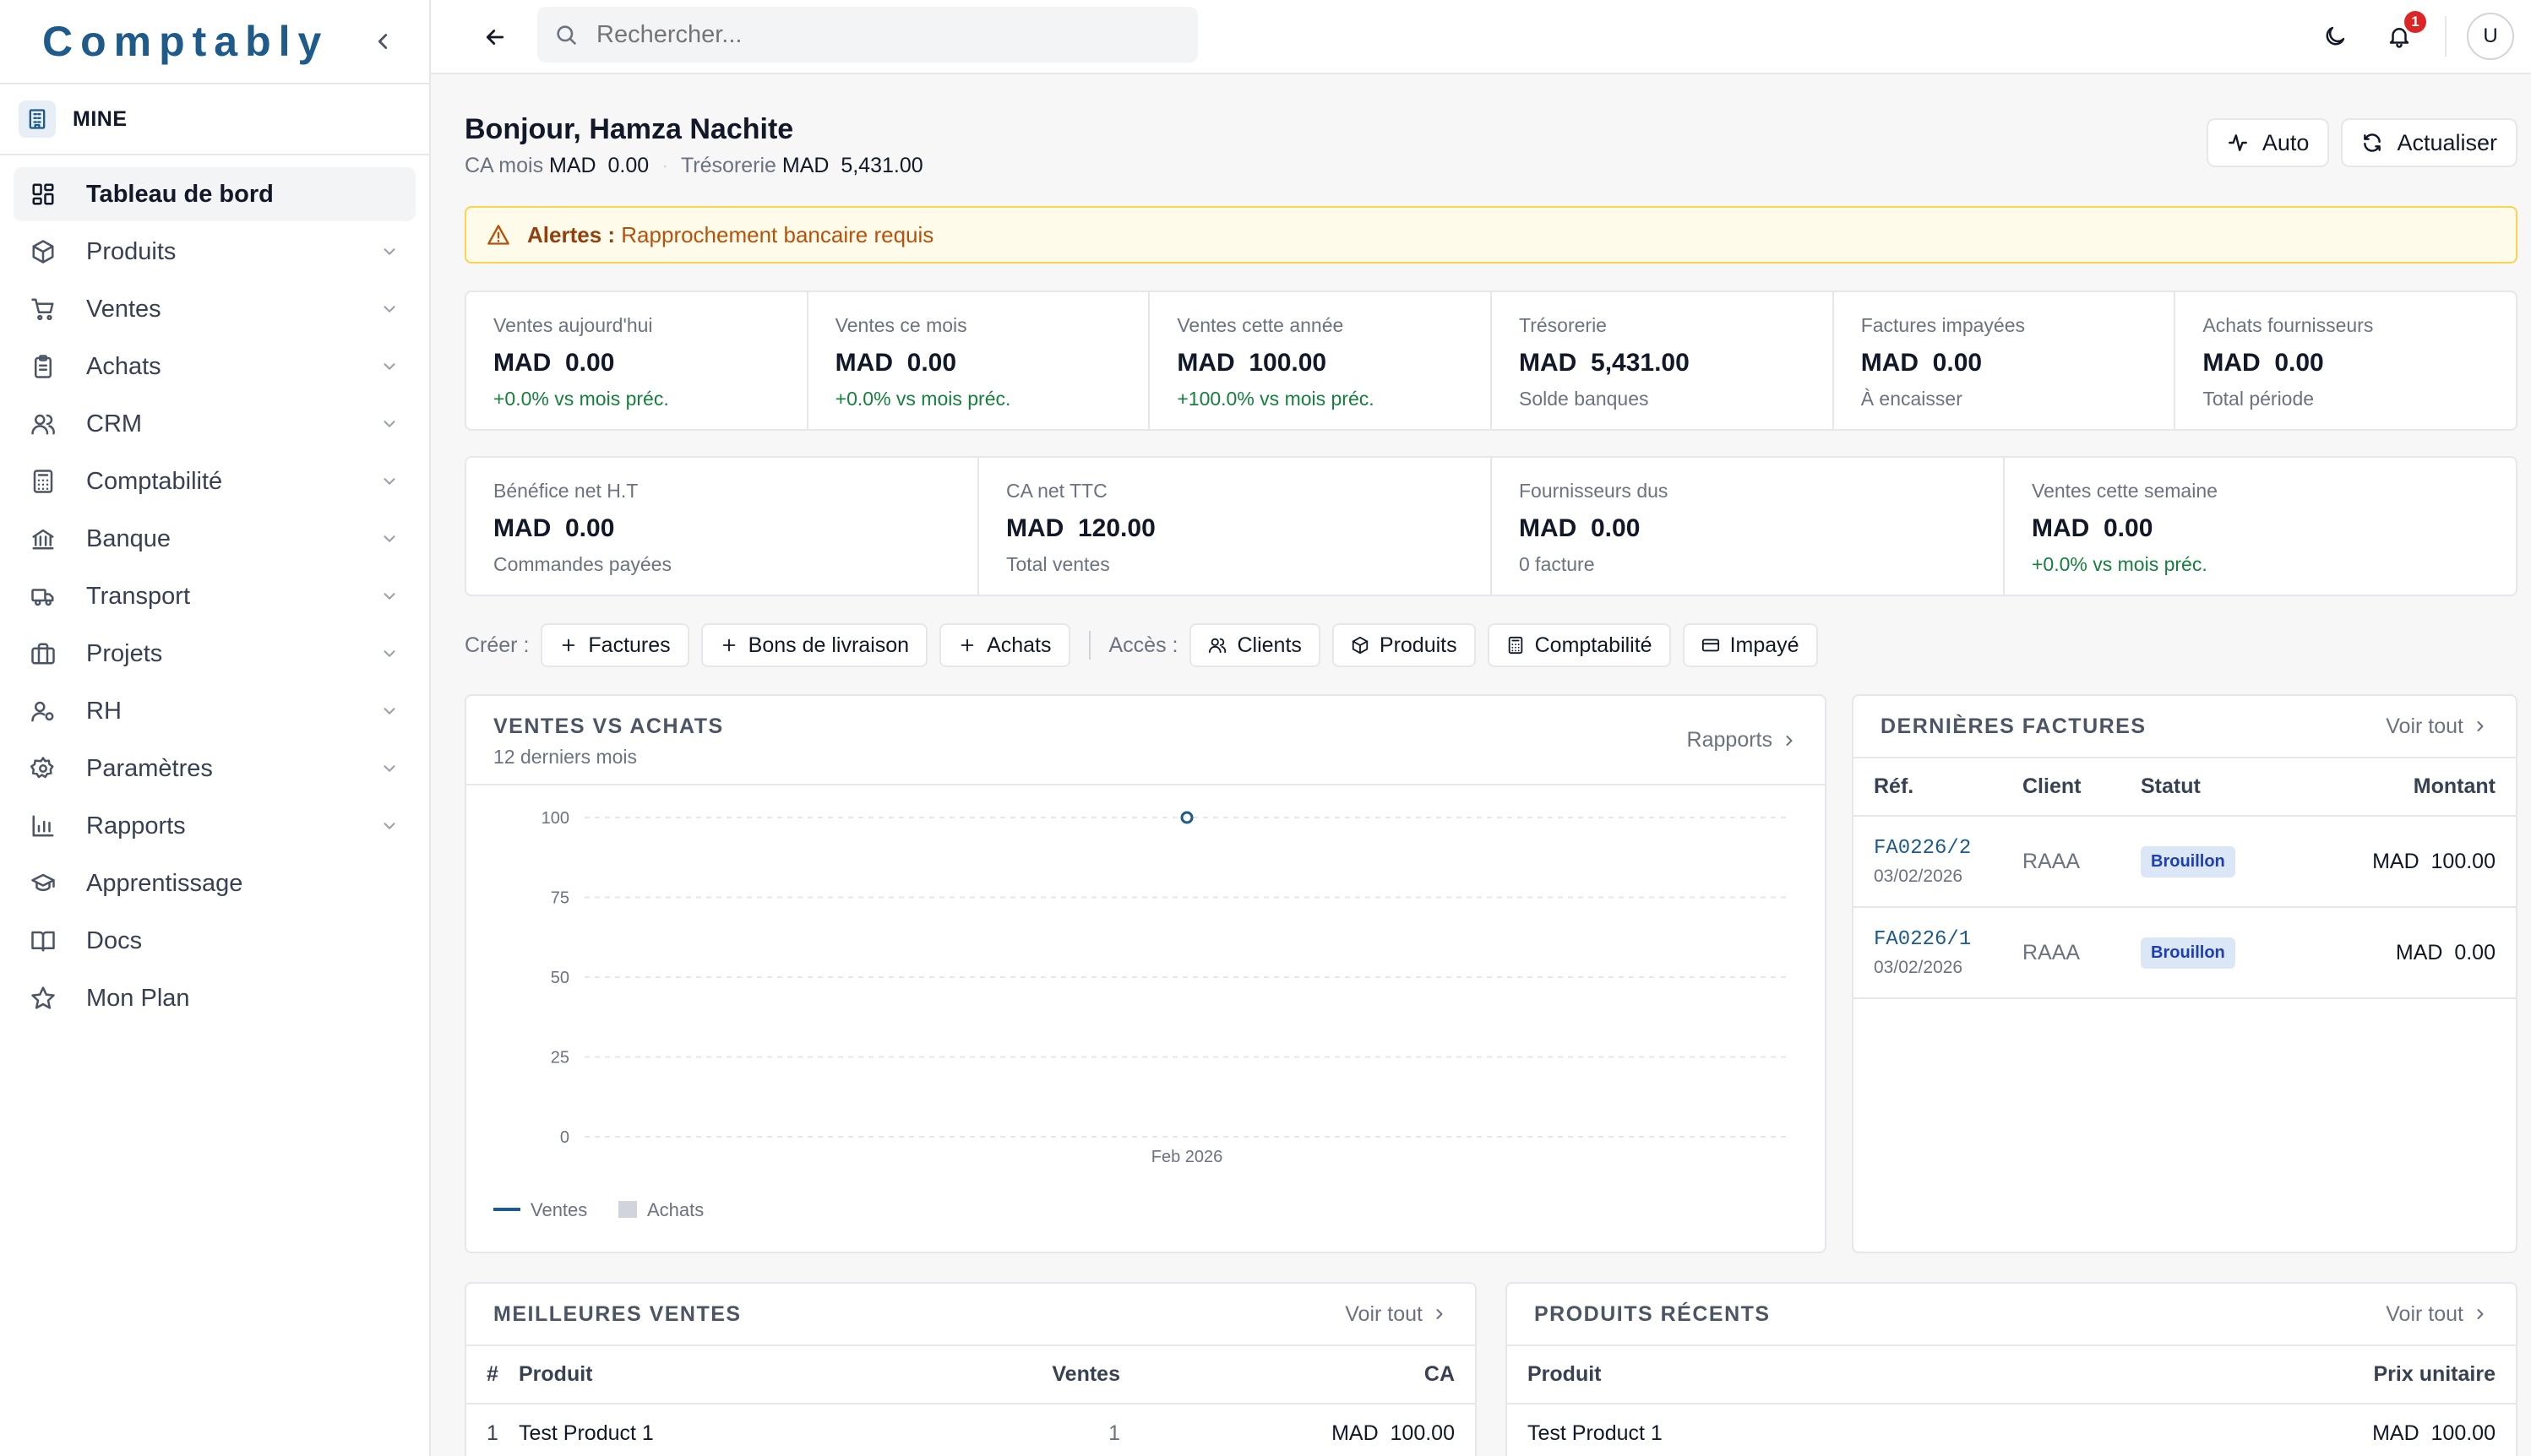 This screenshot has width=2531, height=1456. Describe the element at coordinates (43, 194) in the screenshot. I see `dashboard-icon` at that location.